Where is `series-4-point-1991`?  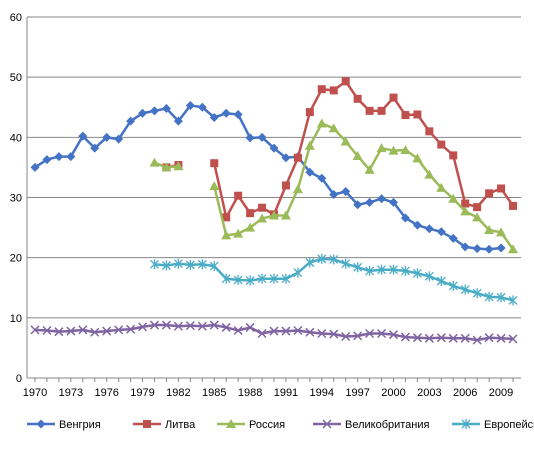
series-4-point-1991 is located at coordinates (286, 278).